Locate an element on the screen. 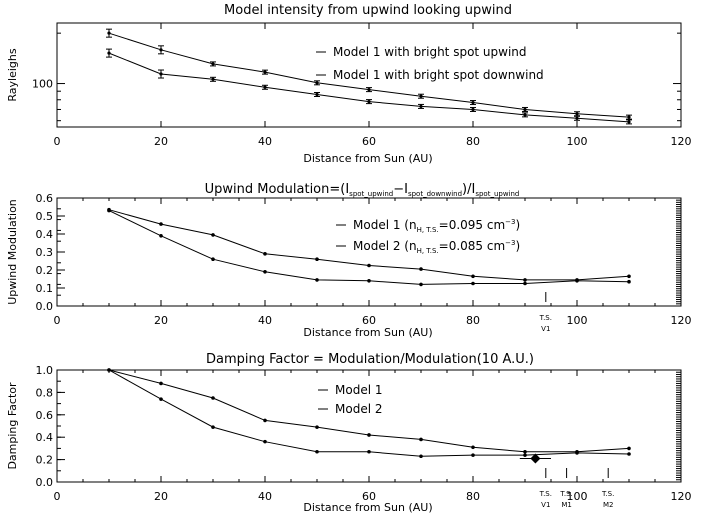 The width and height of the screenshot is (712, 515). title-part: )/I is located at coordinates (468, 189).